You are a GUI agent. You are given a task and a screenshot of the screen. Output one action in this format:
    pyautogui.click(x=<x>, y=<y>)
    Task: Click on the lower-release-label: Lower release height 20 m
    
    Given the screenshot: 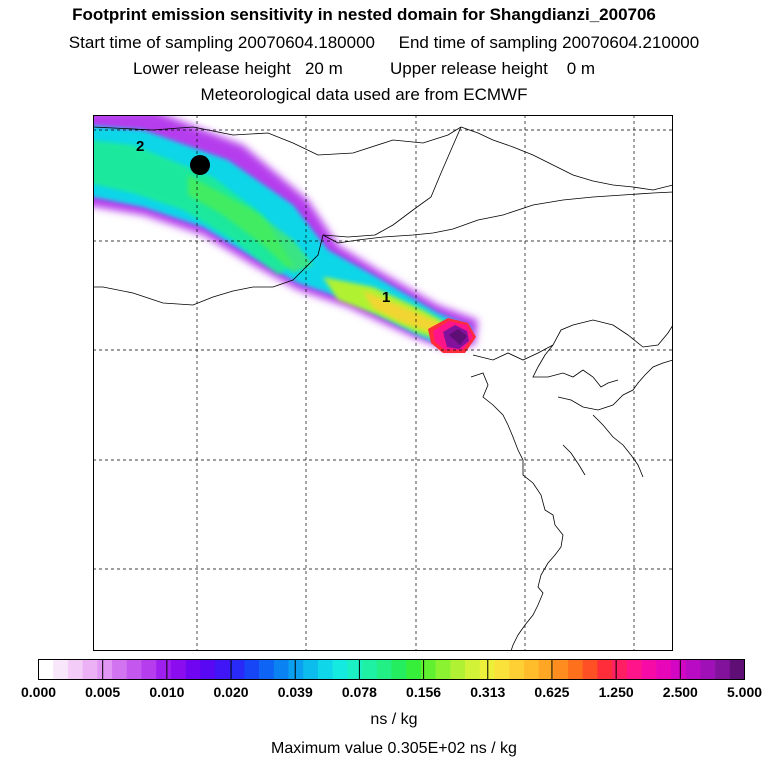 What is the action you would take?
    pyautogui.click(x=237, y=68)
    